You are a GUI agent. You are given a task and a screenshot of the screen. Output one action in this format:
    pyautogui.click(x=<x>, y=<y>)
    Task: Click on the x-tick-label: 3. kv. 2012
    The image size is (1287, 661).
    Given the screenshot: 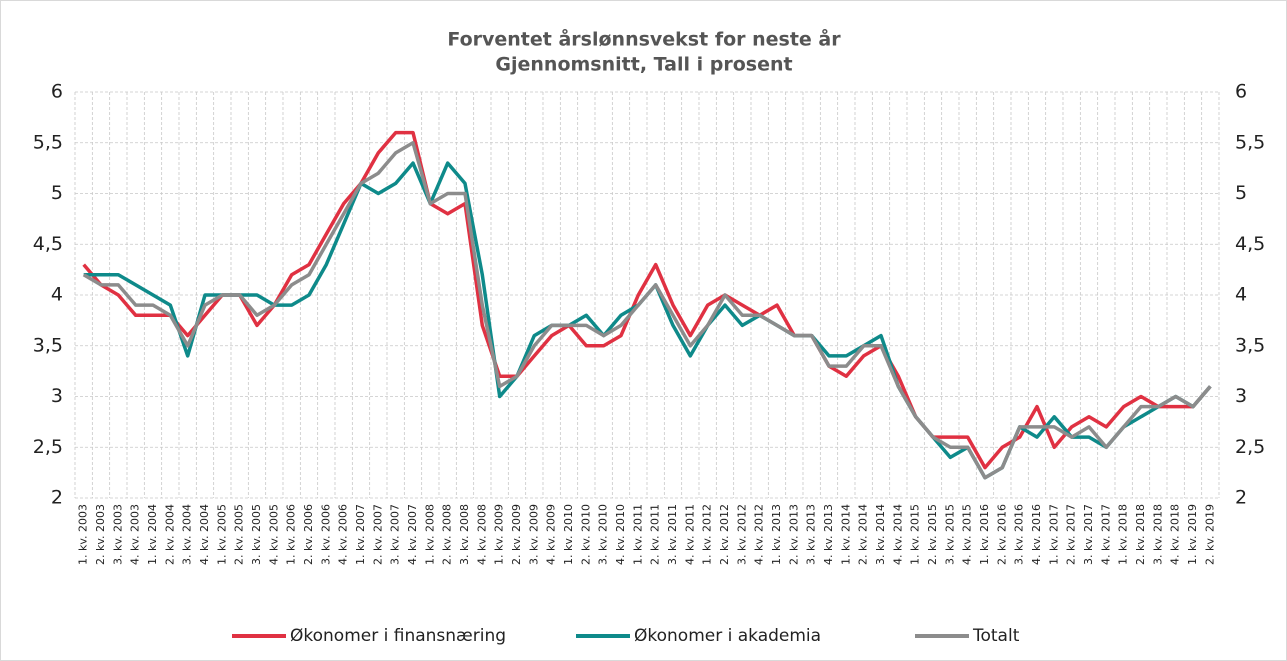 What is the action you would take?
    pyautogui.click(x=741, y=534)
    